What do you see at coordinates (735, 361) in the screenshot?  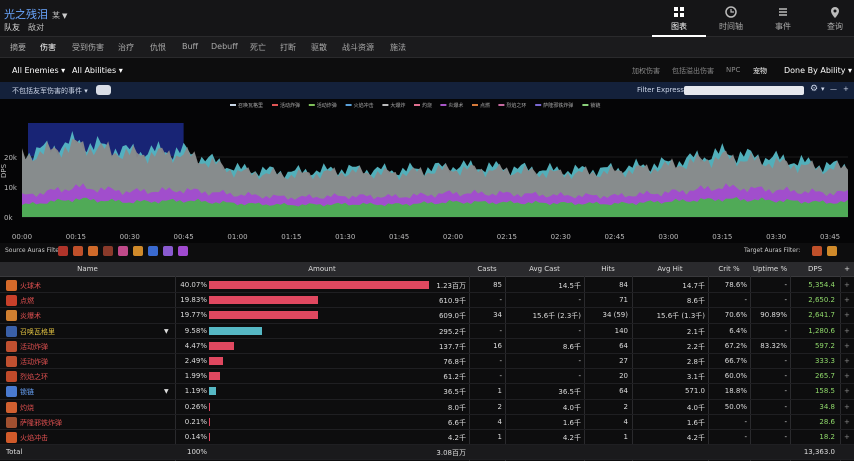 I see `cell: 66.7%` at bounding box center [735, 361].